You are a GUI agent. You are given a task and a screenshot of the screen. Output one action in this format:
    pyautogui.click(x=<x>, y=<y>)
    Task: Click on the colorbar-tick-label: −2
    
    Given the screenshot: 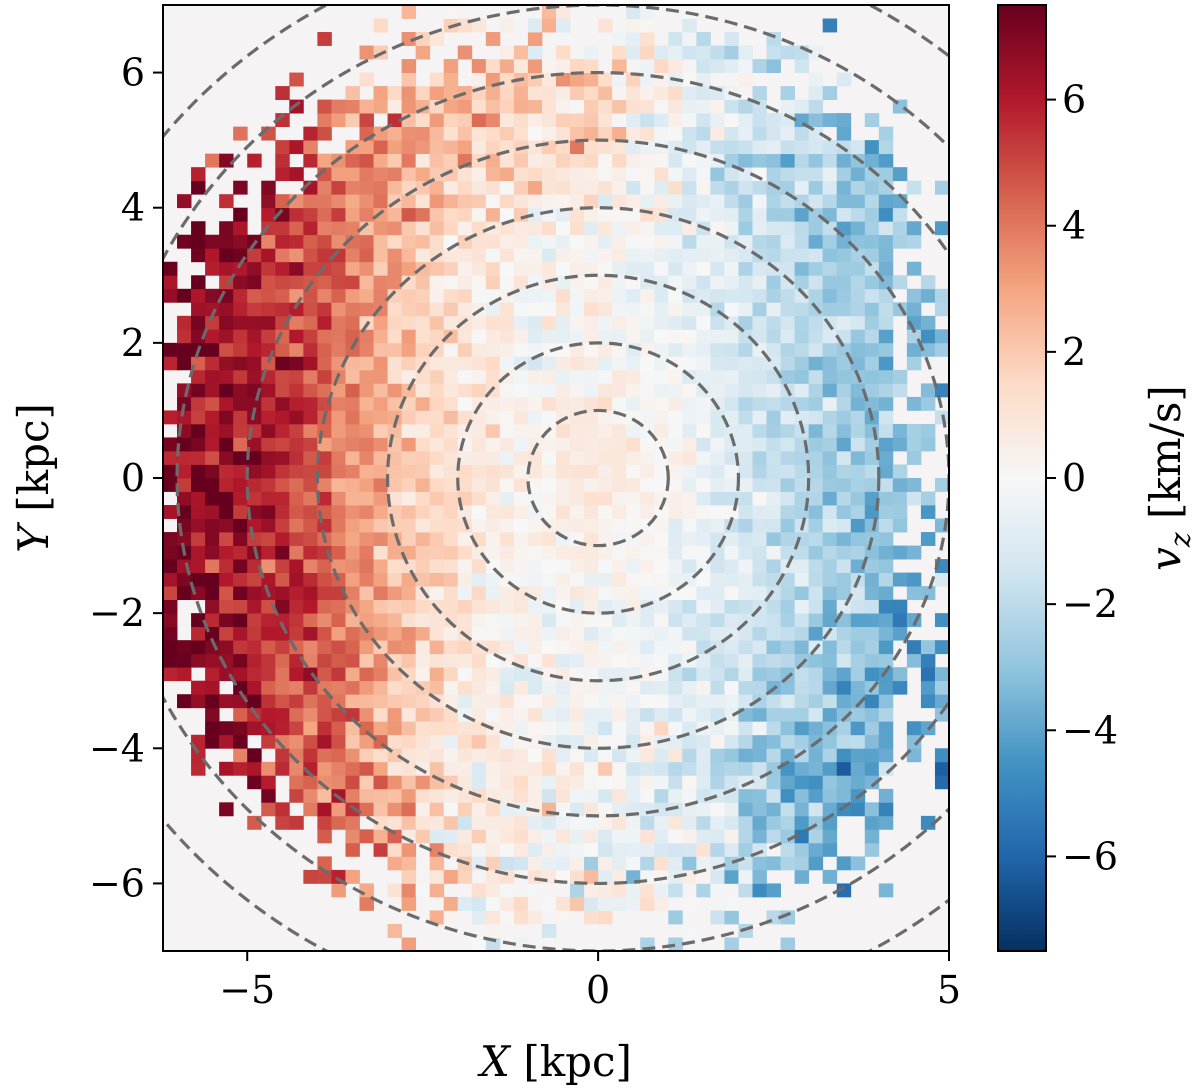 What is the action you would take?
    pyautogui.click(x=1090, y=604)
    